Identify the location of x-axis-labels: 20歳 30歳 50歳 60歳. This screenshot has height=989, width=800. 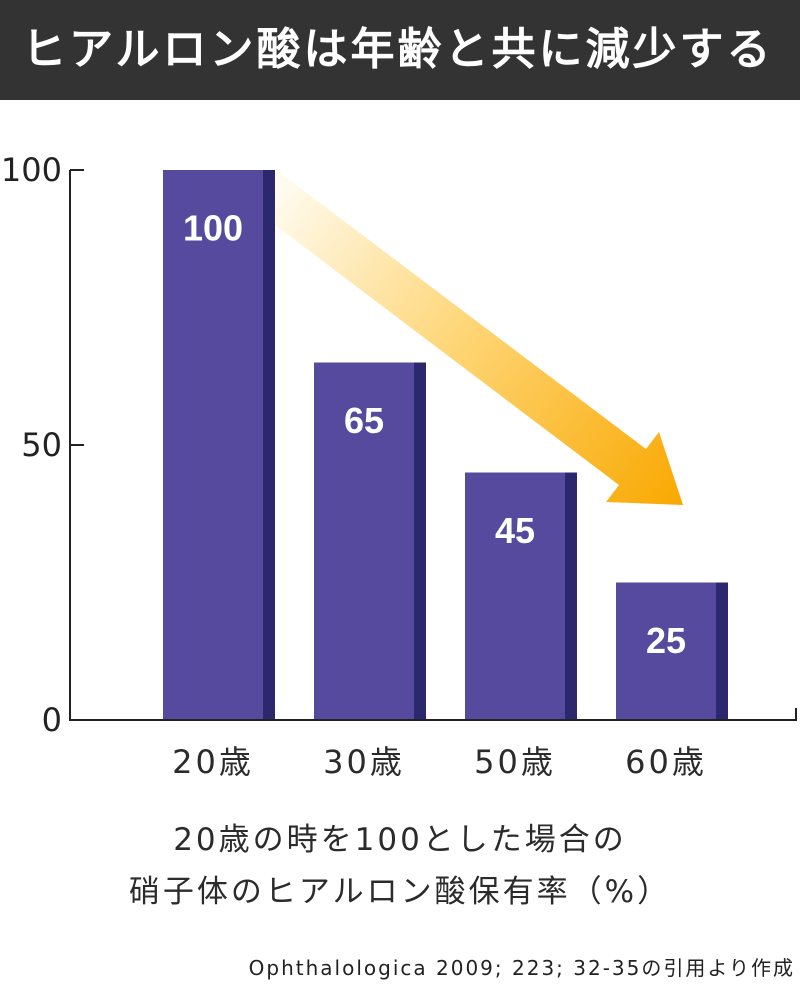
(439, 762).